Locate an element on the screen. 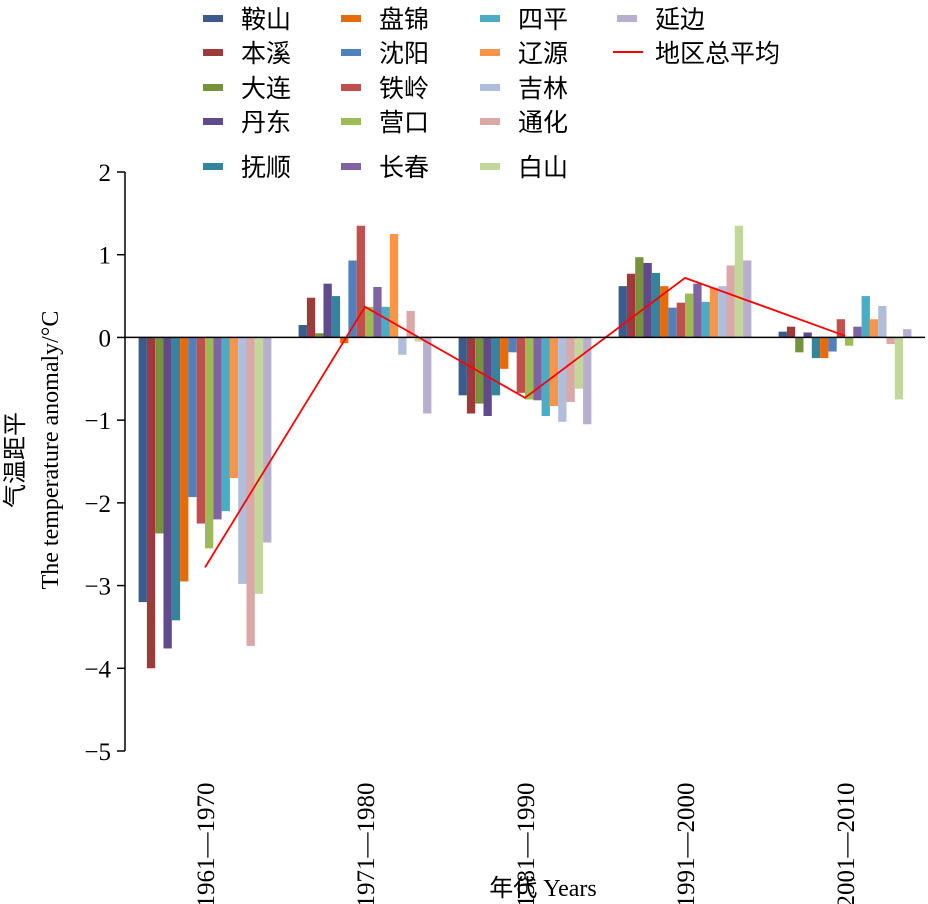 The image size is (928, 904). legend-label: 地区总平均 is located at coordinates (717, 53).